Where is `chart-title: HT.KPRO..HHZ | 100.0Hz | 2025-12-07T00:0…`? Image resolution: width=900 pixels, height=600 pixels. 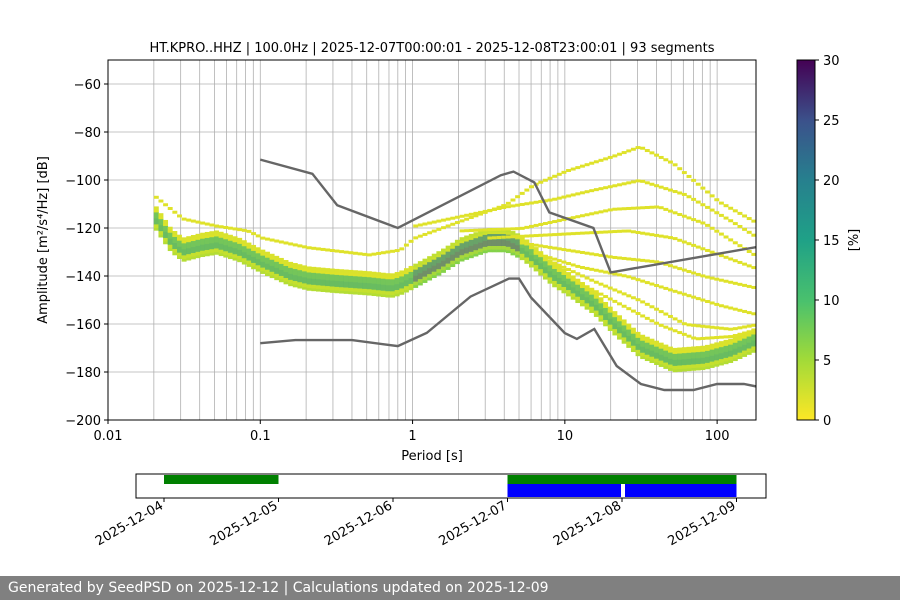
chart-title: HT.KPRO..HHZ | 100.0Hz | 2025-12-07T00:0… is located at coordinates (431, 48).